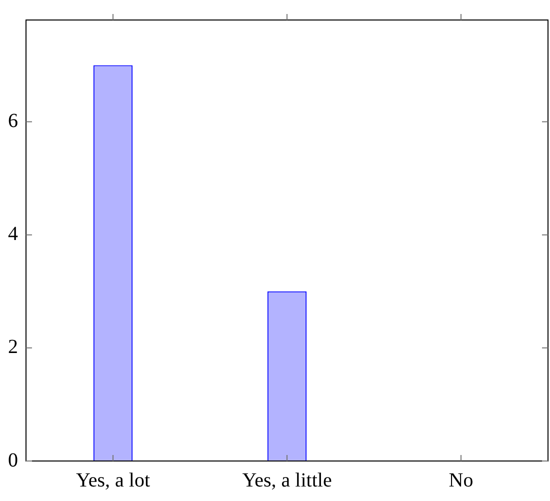 This screenshot has height=501, width=550. What do you see at coordinates (13, 460) in the screenshot?
I see `y-tick-label: 0` at bounding box center [13, 460].